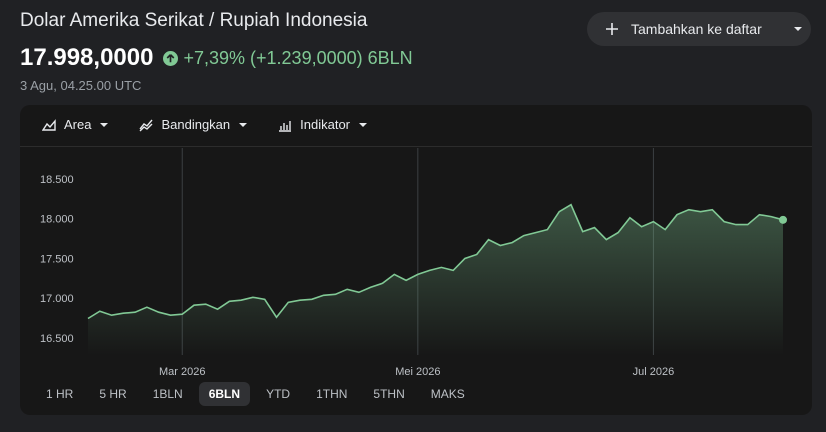 The width and height of the screenshot is (826, 432). Describe the element at coordinates (182, 370) in the screenshot. I see `x-tick-label: Mar 2026` at that location.